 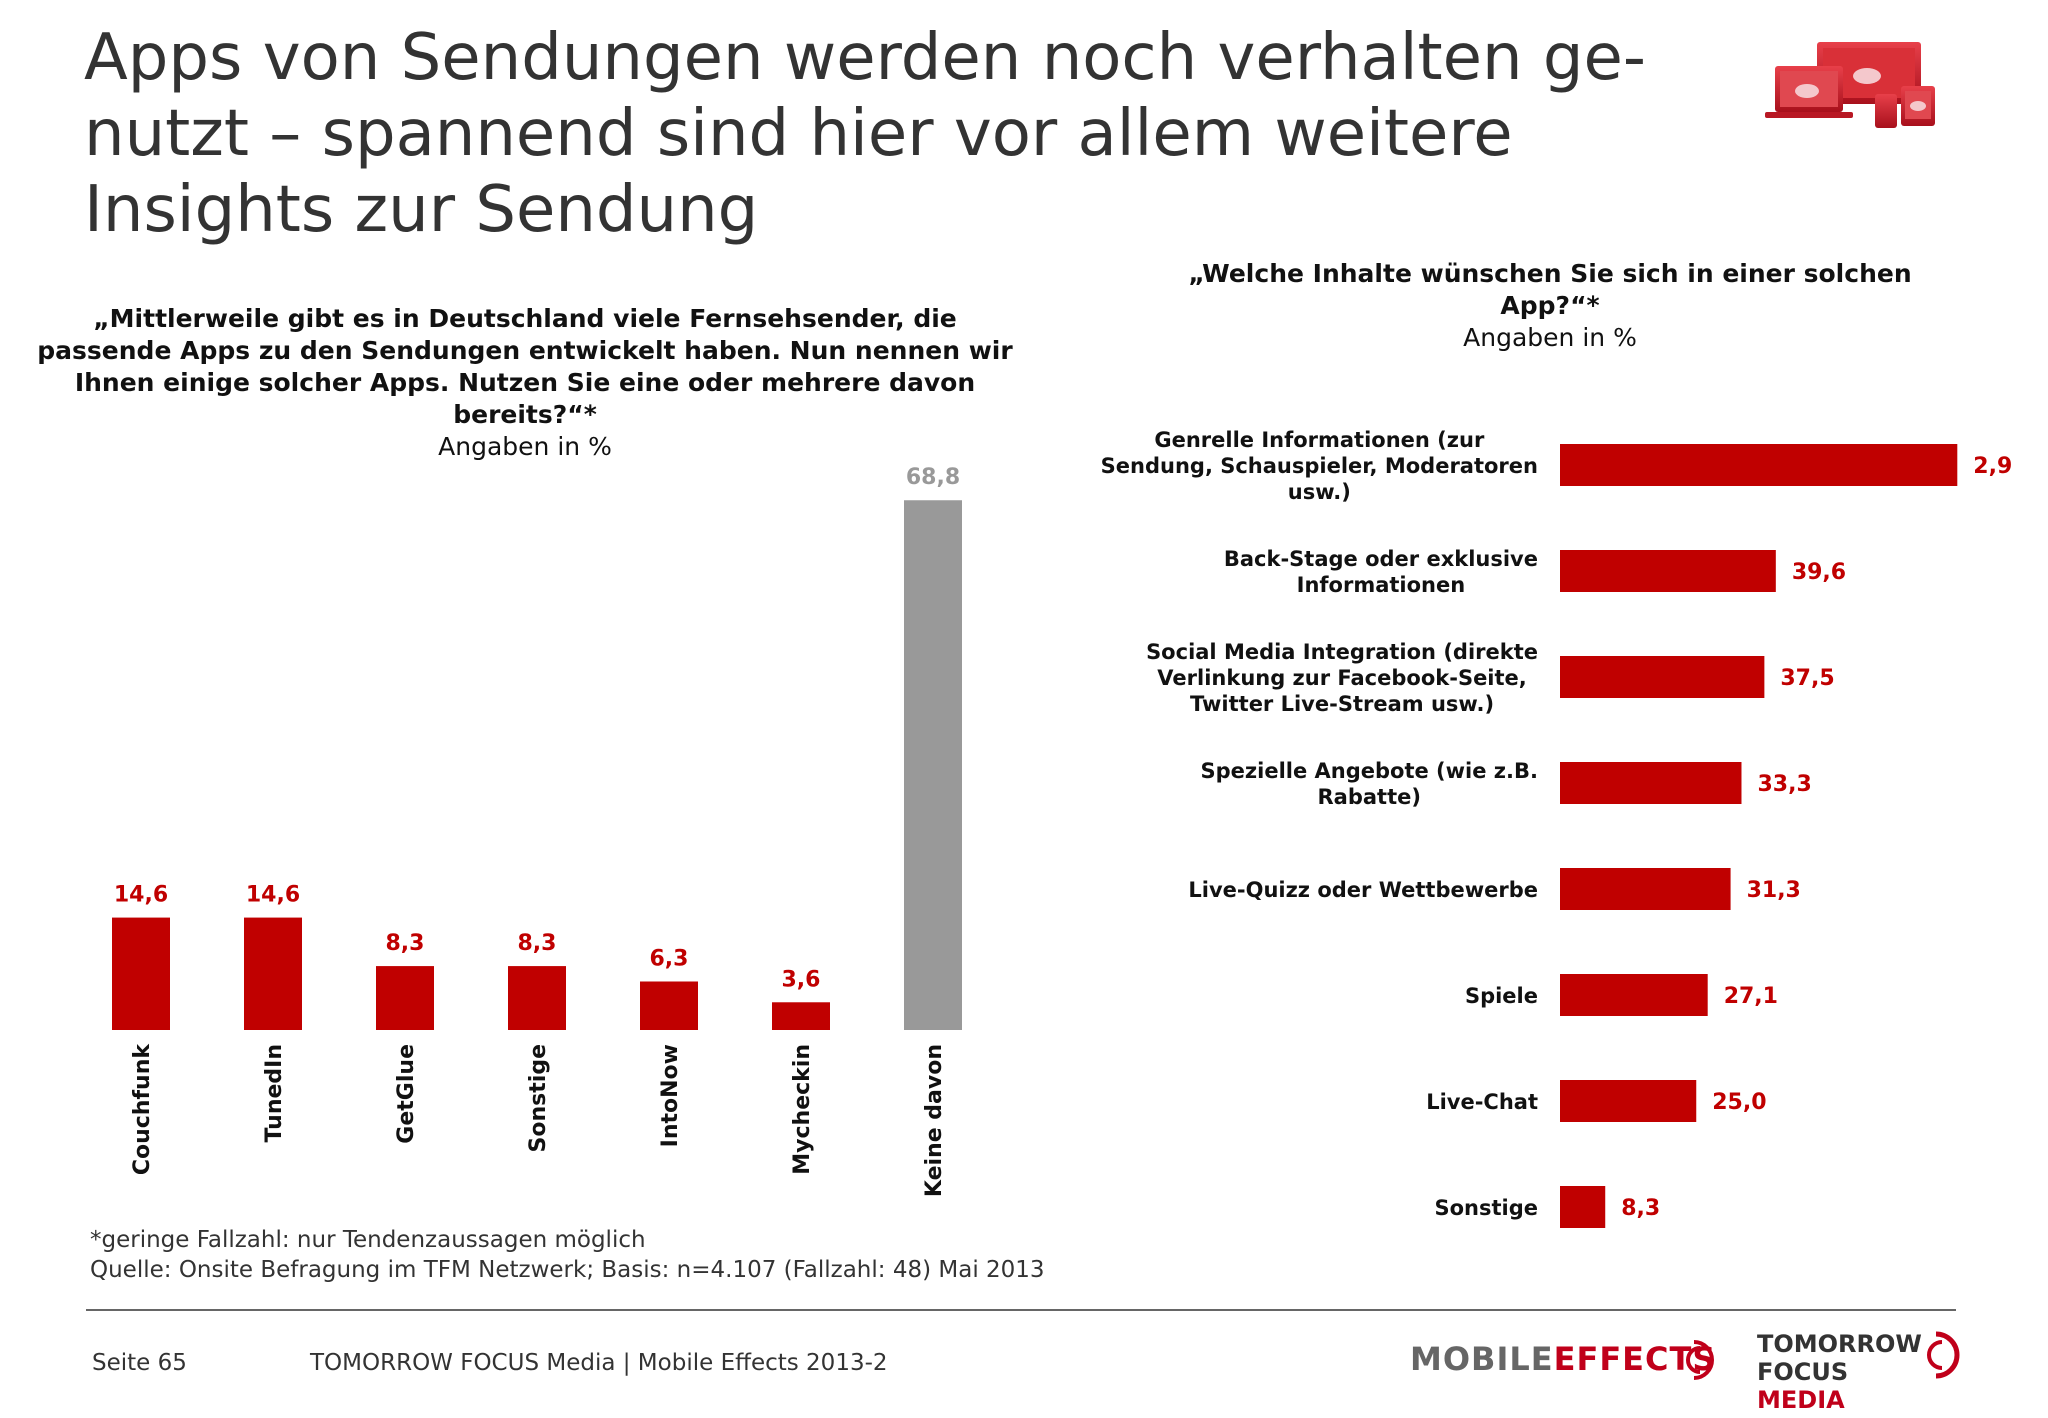 I want to click on devices-cloud-icon, so click(x=1850, y=85).